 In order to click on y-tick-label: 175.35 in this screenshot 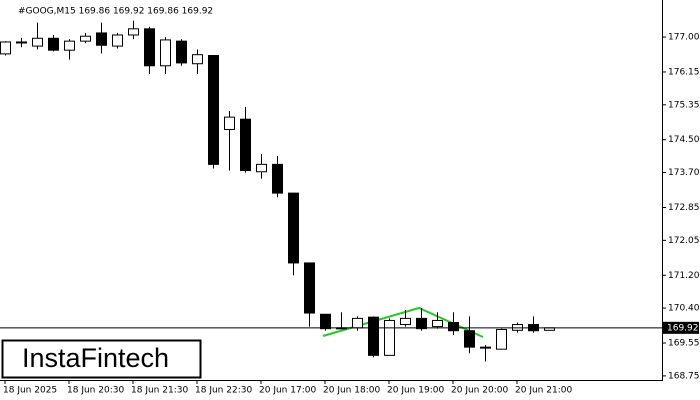, I will do `click(684, 105)`.